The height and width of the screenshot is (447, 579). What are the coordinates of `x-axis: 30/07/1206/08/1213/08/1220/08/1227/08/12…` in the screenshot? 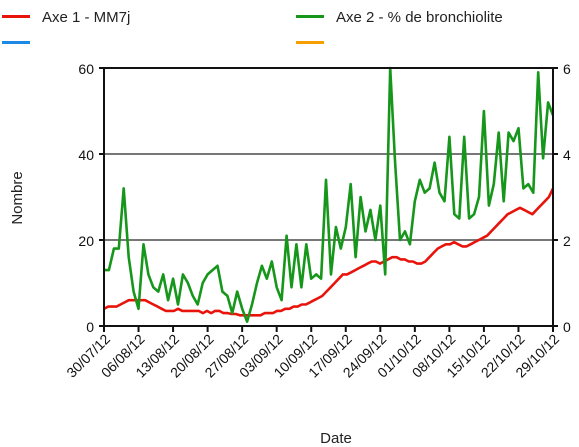 It's located at (312, 353).